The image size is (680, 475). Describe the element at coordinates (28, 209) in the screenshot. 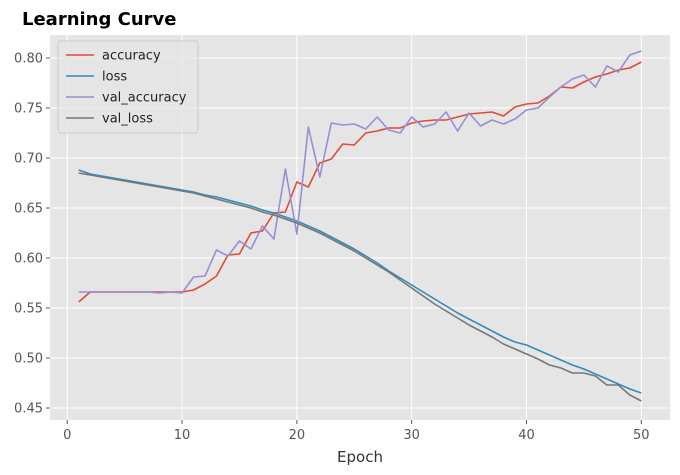

I see `y-tick-label: 0.65` at that location.